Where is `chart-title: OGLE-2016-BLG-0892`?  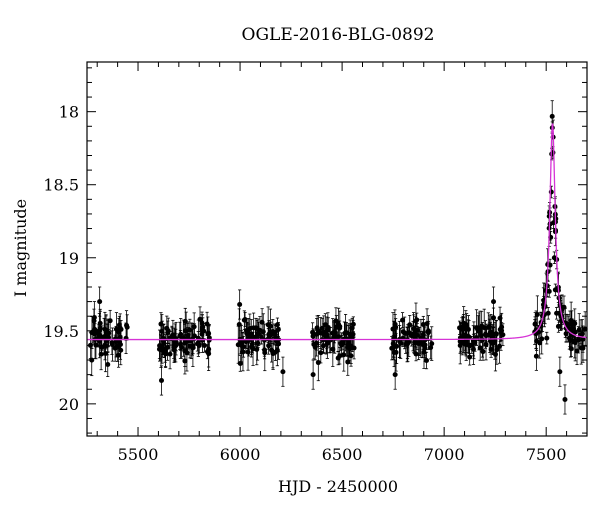
chart-title: OGLE-2016-BLG-0892 is located at coordinates (338, 35).